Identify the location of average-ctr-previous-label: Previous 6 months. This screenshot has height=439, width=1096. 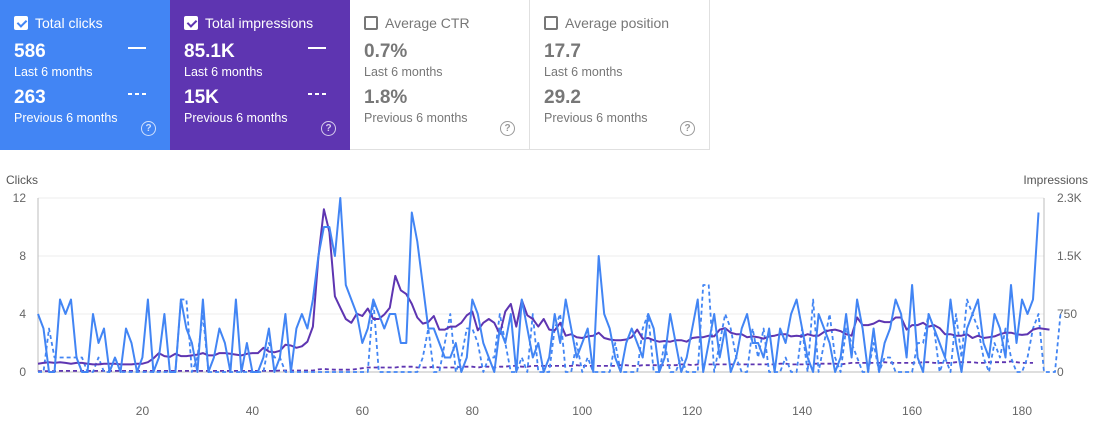
(416, 118).